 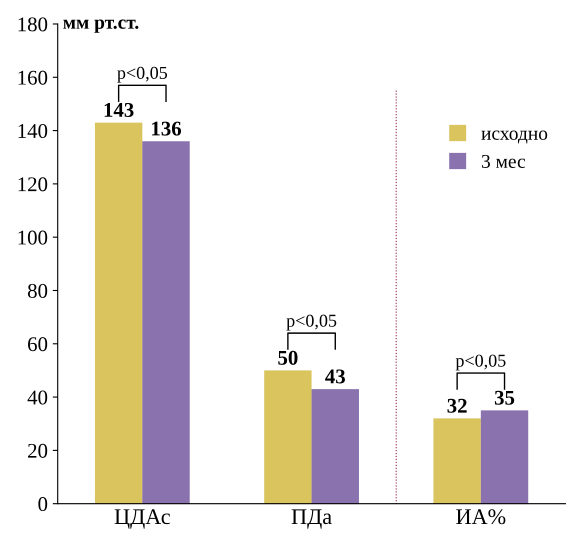 What do you see at coordinates (38, 397) in the screenshot?
I see `y-tick-label: 40` at bounding box center [38, 397].